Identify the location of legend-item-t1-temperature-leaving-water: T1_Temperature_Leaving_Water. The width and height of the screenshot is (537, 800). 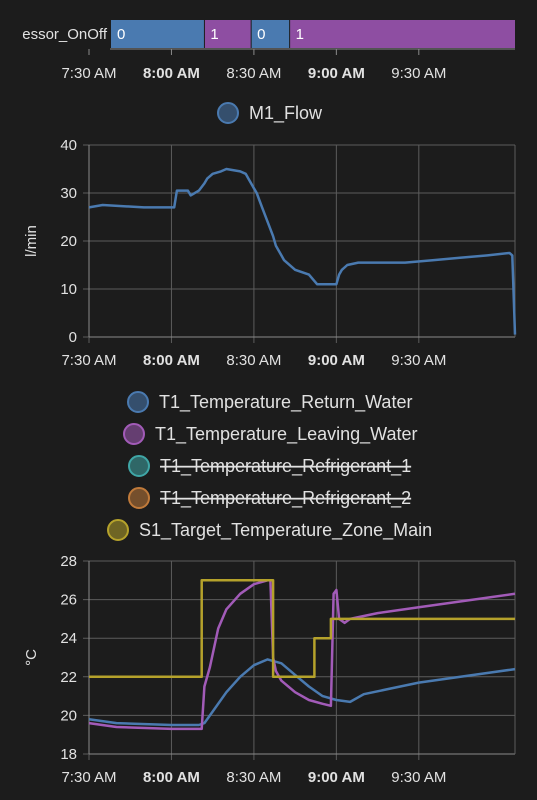
(270, 434).